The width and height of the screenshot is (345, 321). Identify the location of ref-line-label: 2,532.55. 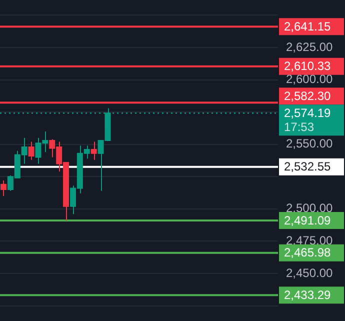
(308, 167).